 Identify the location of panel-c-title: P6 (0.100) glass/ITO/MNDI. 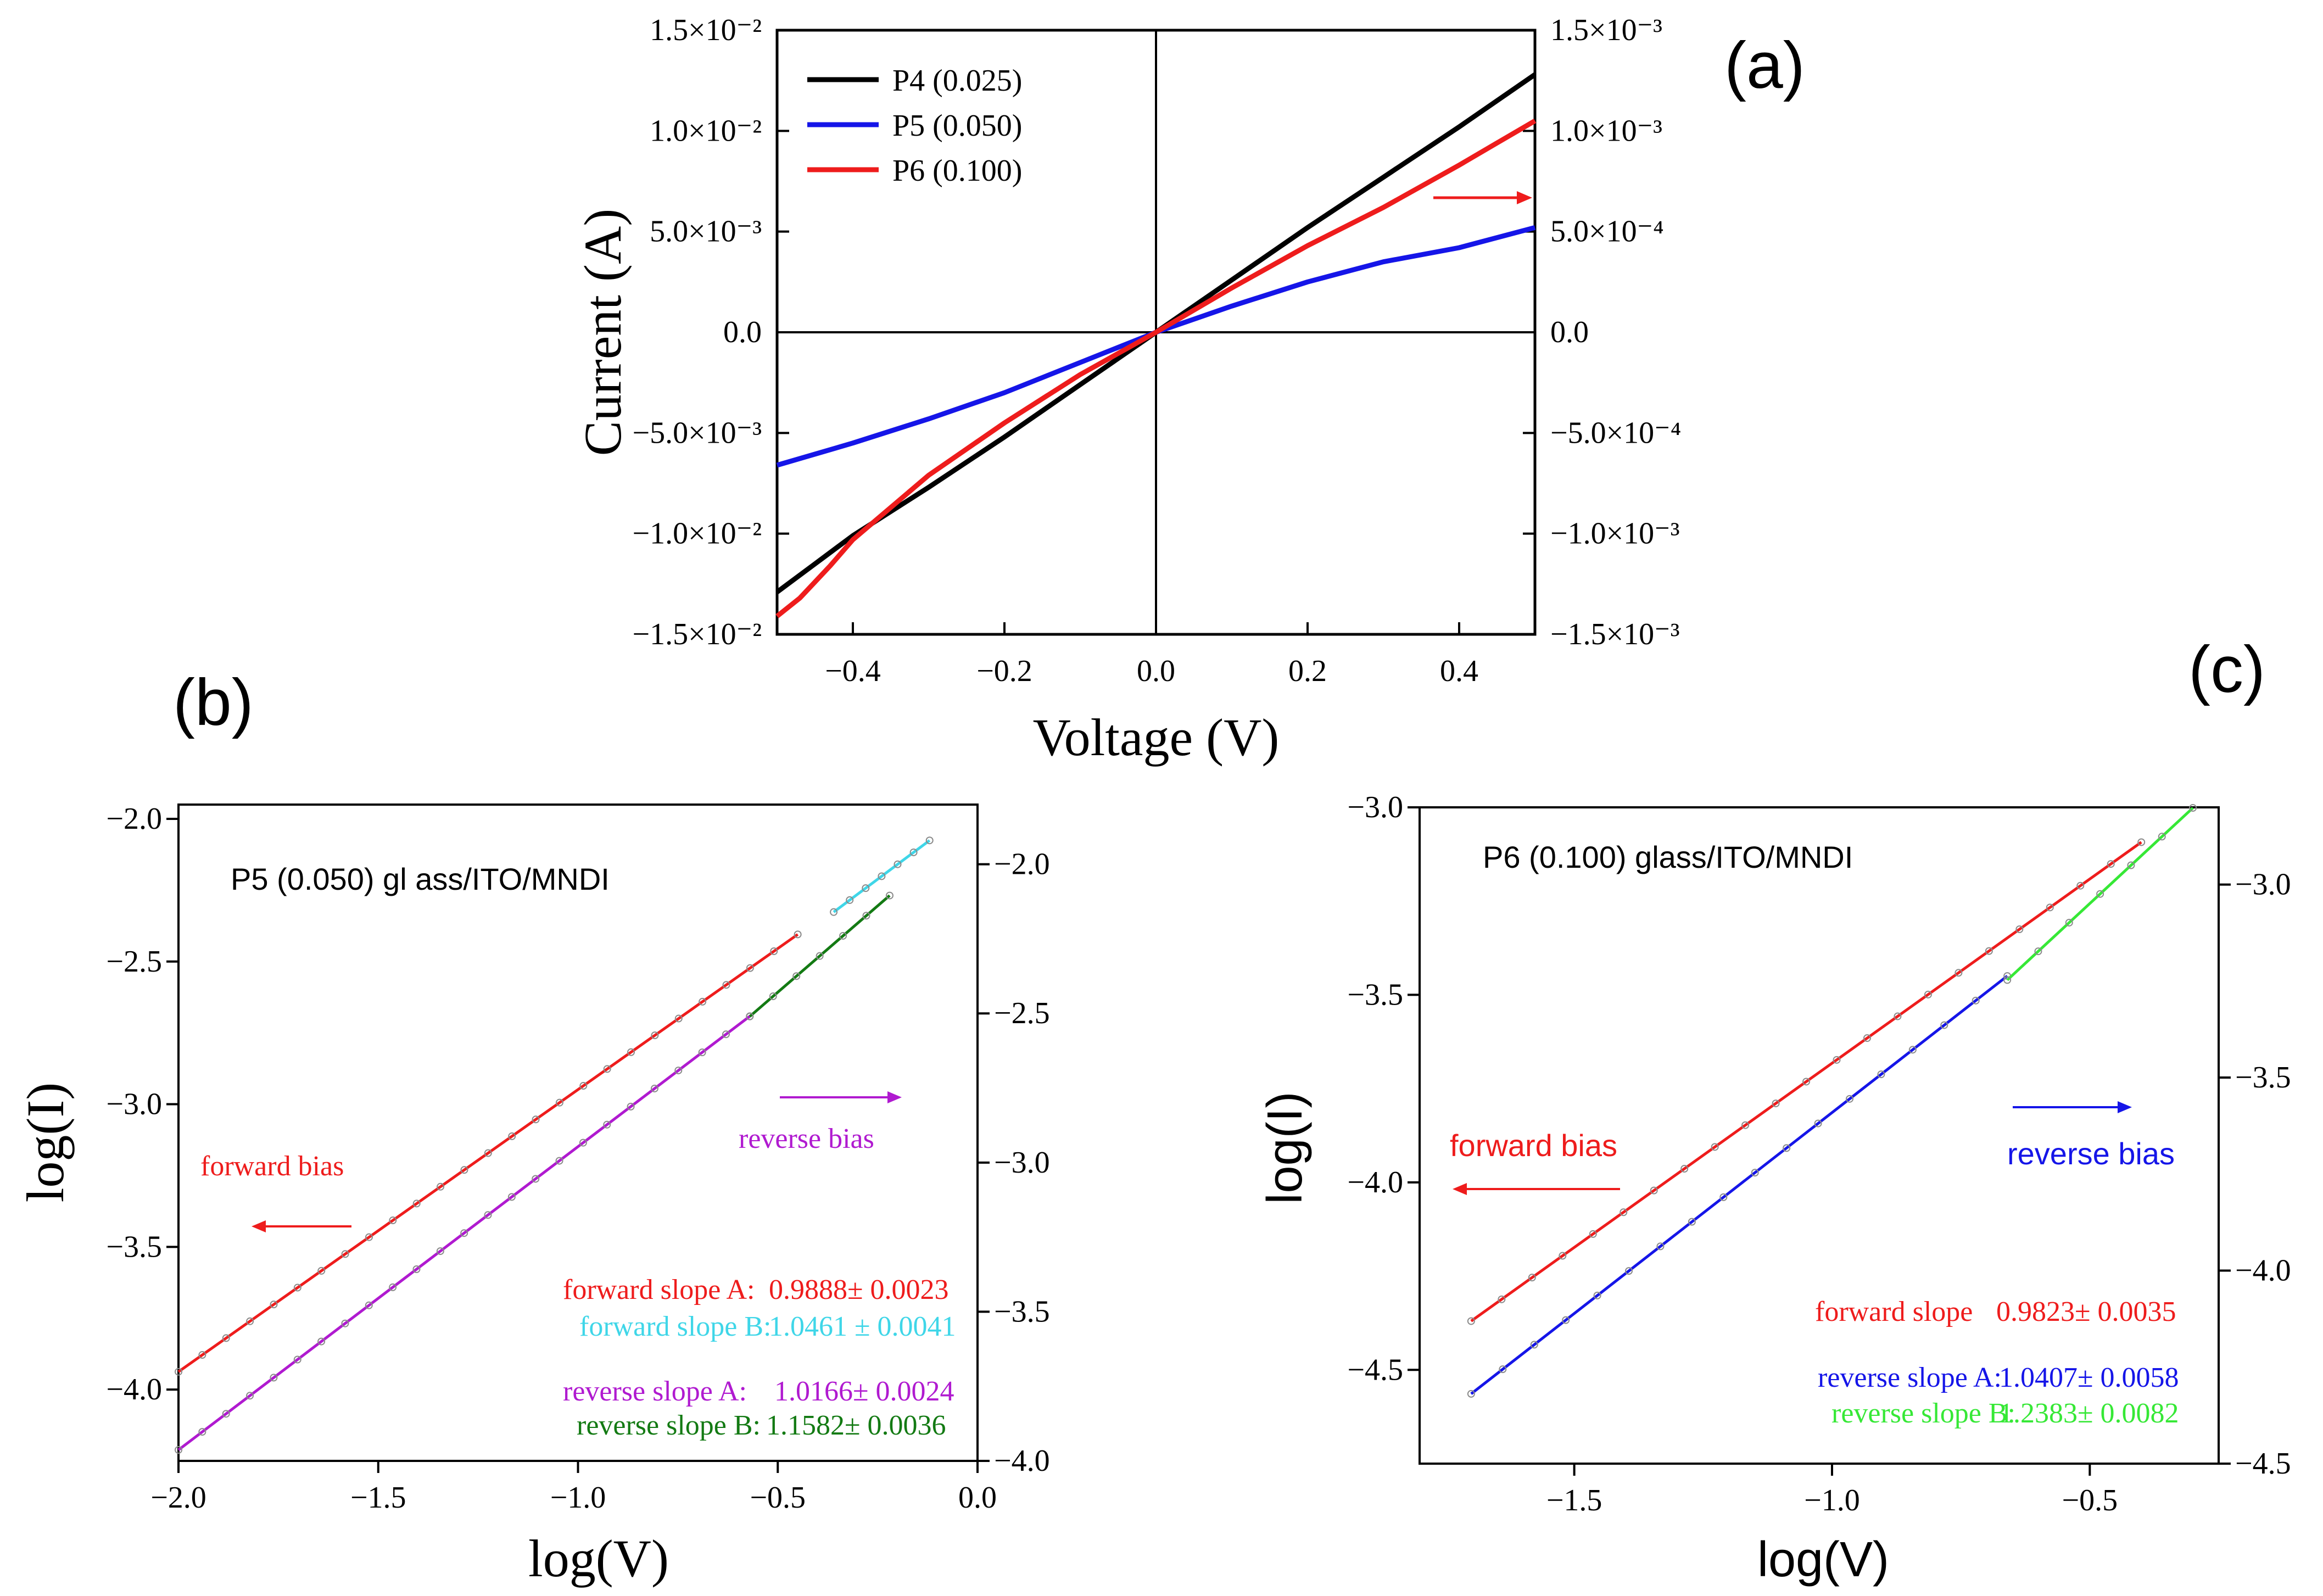
(1668, 857).